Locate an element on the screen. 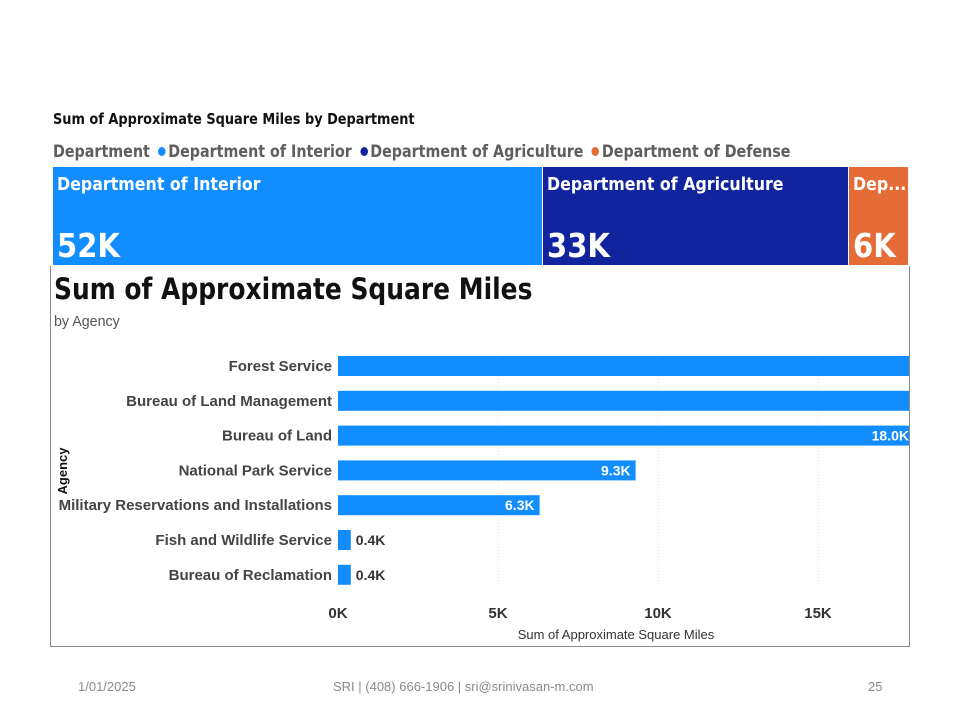  treemap-tile-defense: Dep... 6K is located at coordinates (878, 216).